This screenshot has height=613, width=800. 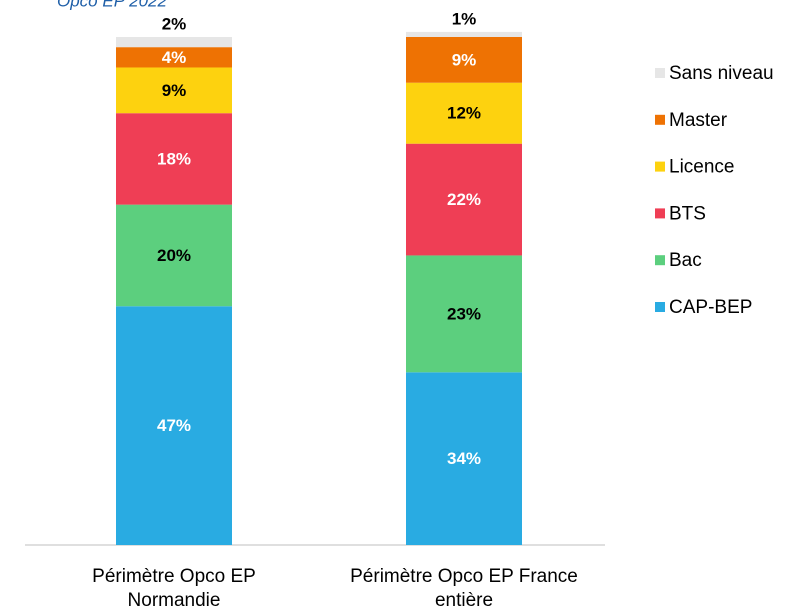 I want to click on legend-label: Sans niveau, so click(x=721, y=73).